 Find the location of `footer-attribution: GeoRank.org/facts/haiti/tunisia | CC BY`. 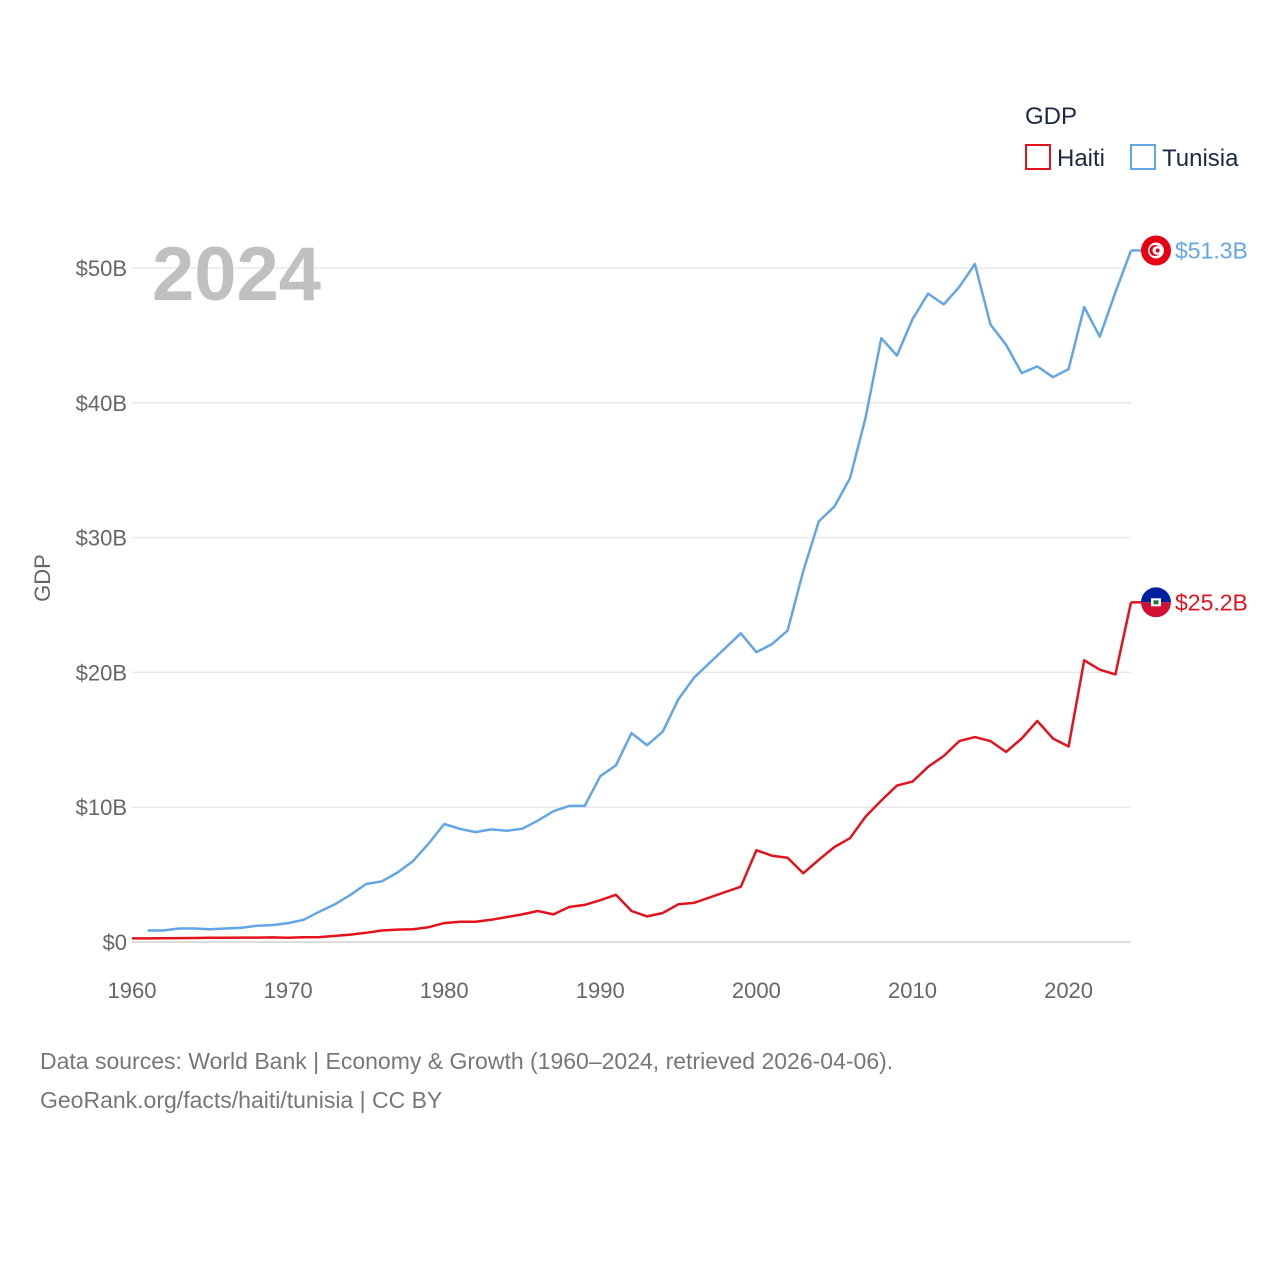

footer-attribution: GeoRank.org/facts/haiti/tunisia | CC BY is located at coordinates (241, 1100).